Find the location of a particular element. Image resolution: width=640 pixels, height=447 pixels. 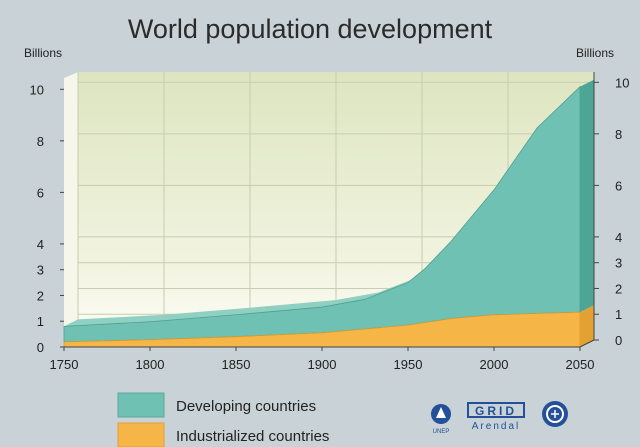

x-tick-label: 1750 is located at coordinates (64, 364).